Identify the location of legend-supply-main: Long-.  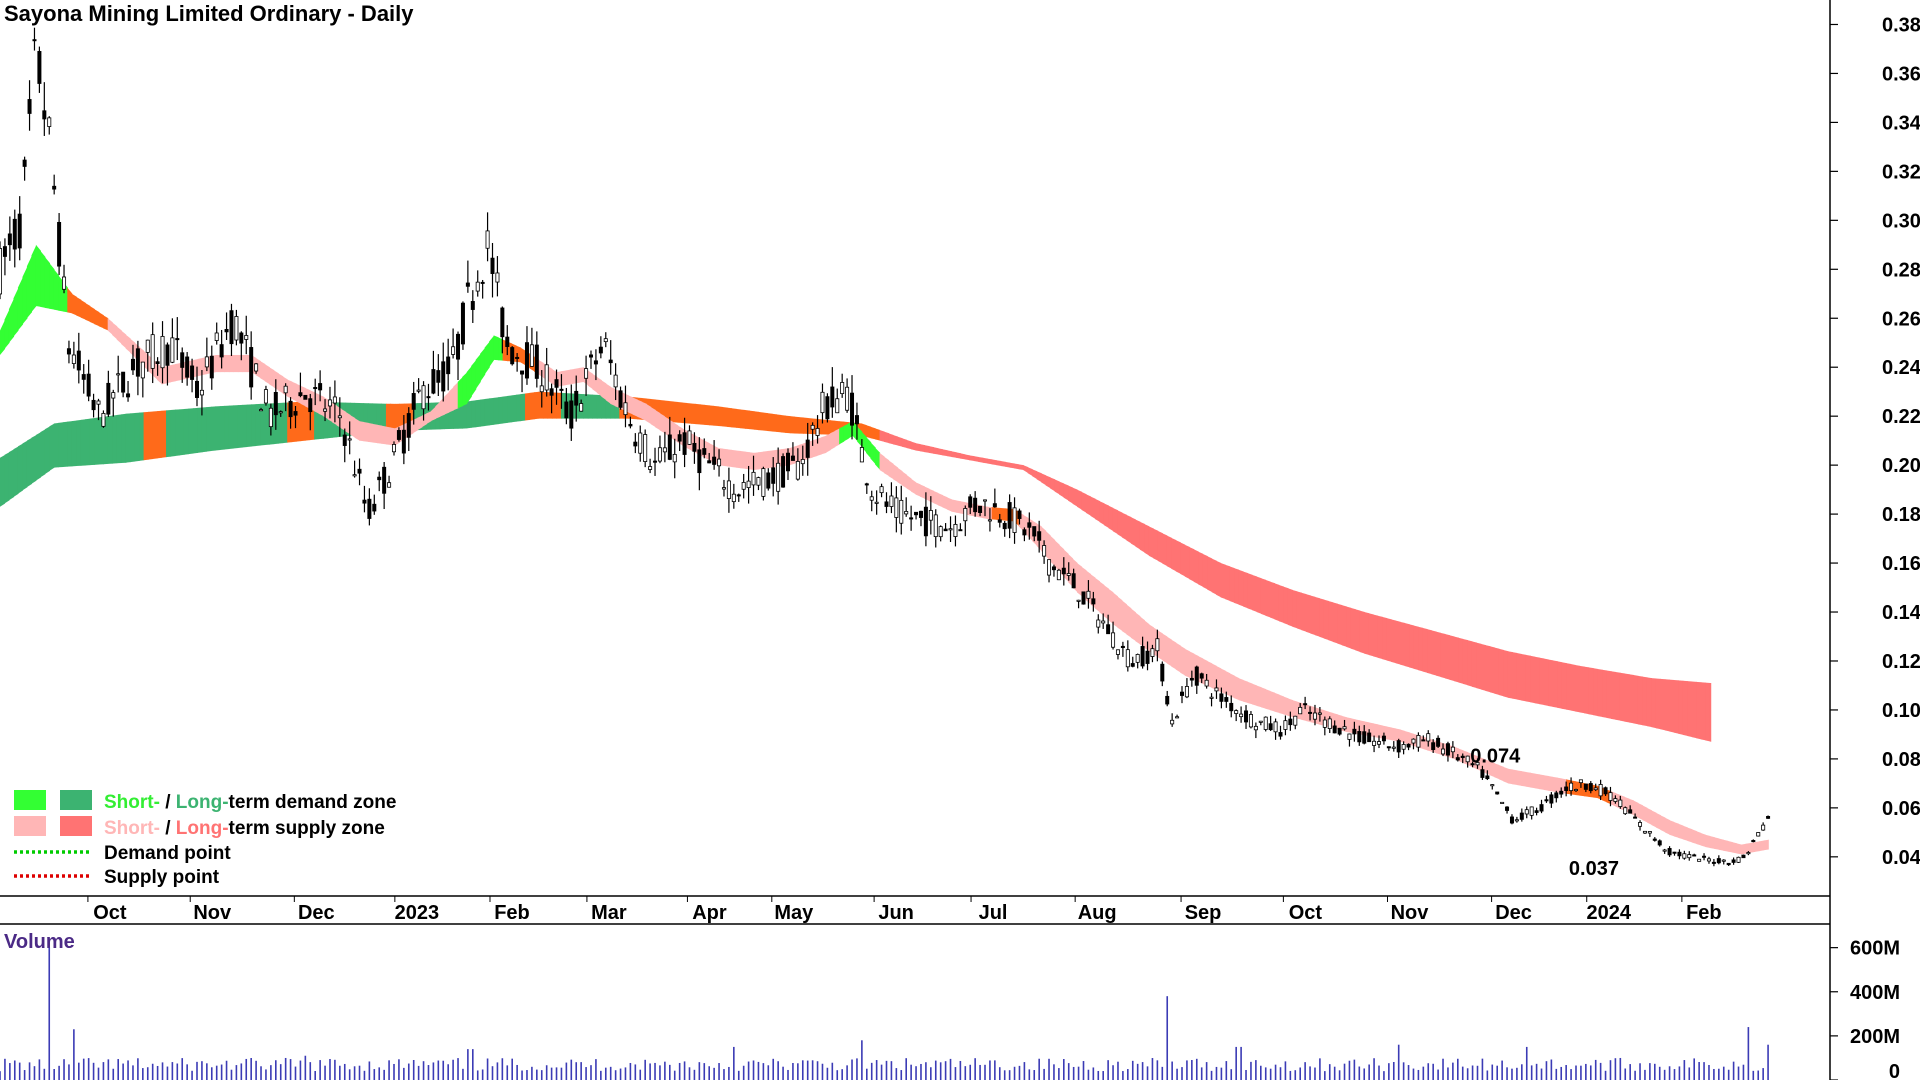
(202, 828).